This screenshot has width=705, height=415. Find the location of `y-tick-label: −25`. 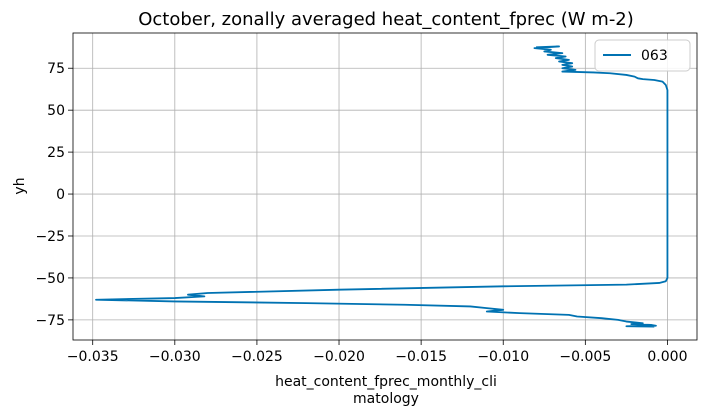

y-tick-label: −25 is located at coordinates (50, 237).